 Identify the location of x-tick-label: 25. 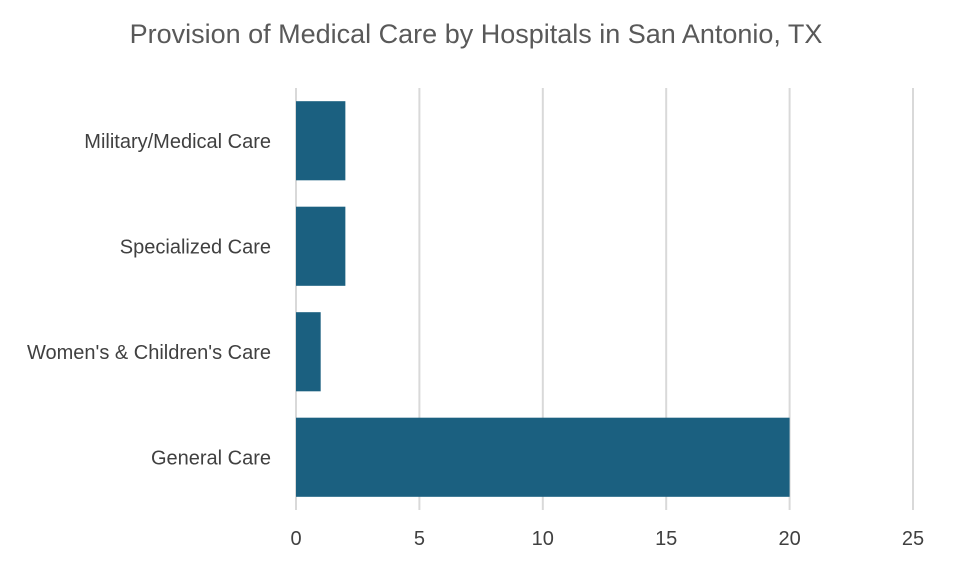
(913, 539).